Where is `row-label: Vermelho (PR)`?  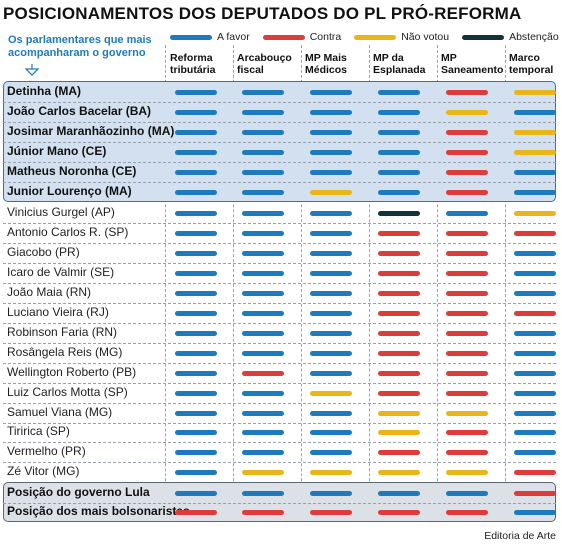 row-label: Vermelho (PR) is located at coordinates (46, 451).